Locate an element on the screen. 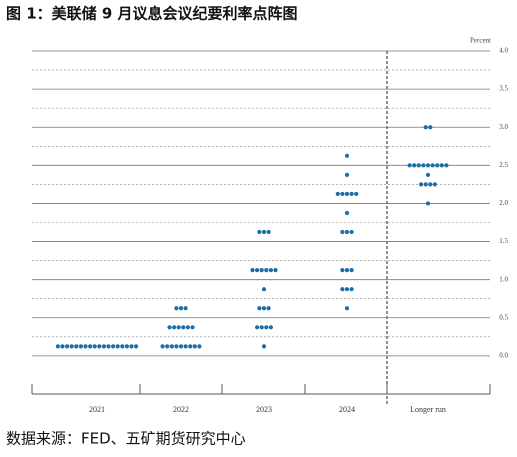  y-tick-label: 1.0 is located at coordinates (503, 279).